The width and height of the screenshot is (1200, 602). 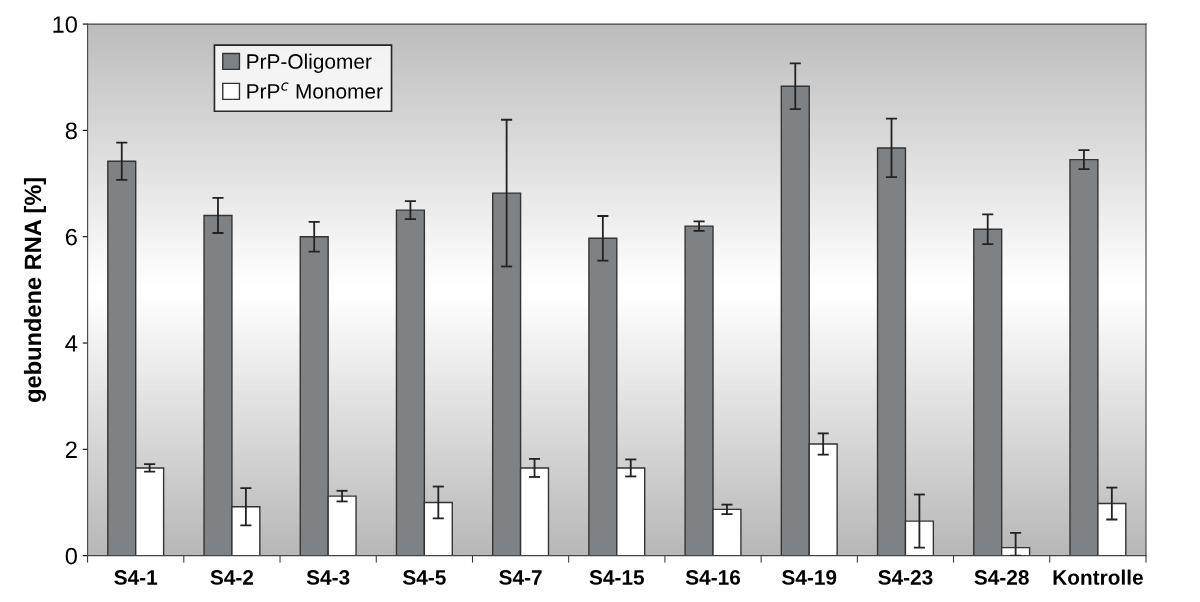 I want to click on x-tick-label: S4-15, so click(x=617, y=577).